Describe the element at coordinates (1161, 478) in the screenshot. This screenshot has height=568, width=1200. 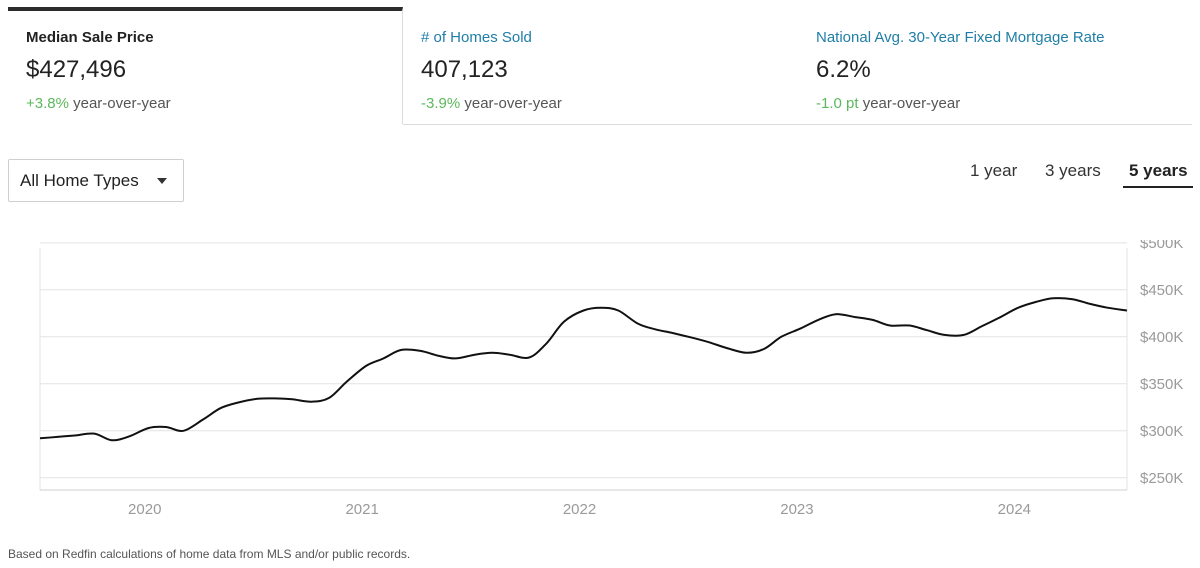
I see `y-tick-label: $250K` at that location.